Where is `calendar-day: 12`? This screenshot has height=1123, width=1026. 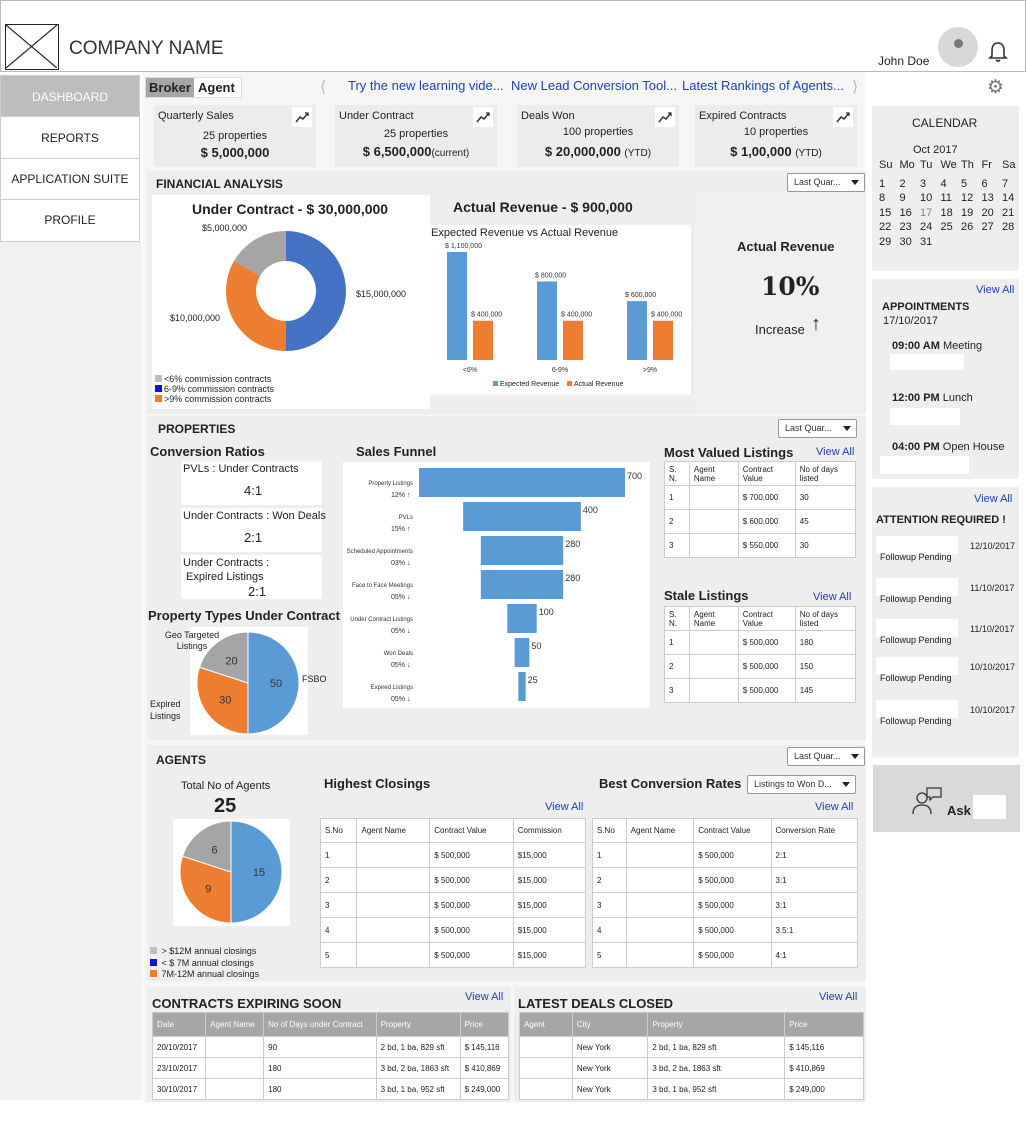 calendar-day: 12 is located at coordinates (967, 198).